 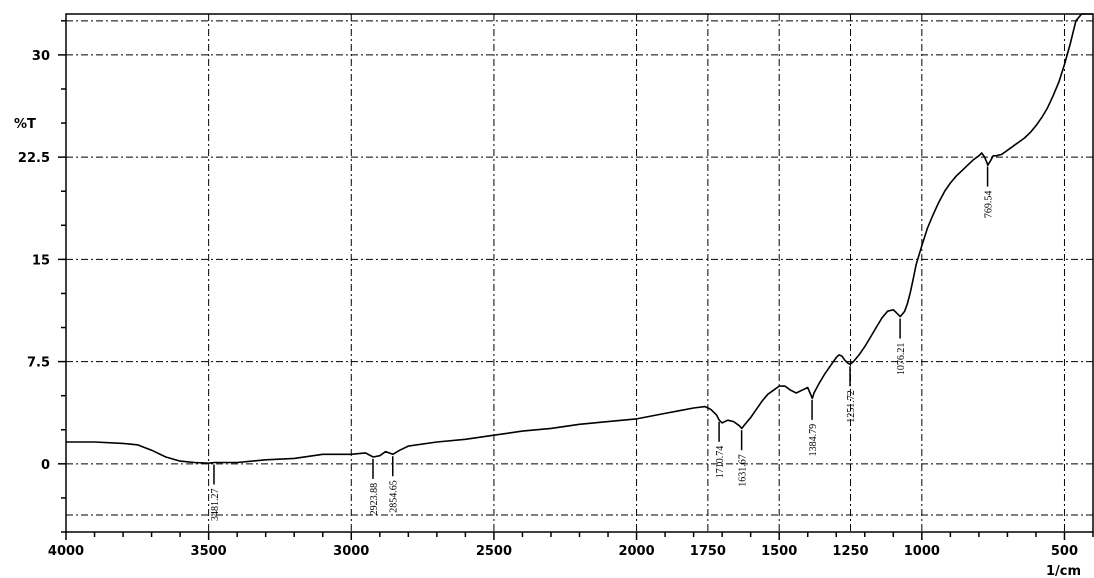 What do you see at coordinates (41, 260) in the screenshot?
I see `y-tick-label: 15` at bounding box center [41, 260].